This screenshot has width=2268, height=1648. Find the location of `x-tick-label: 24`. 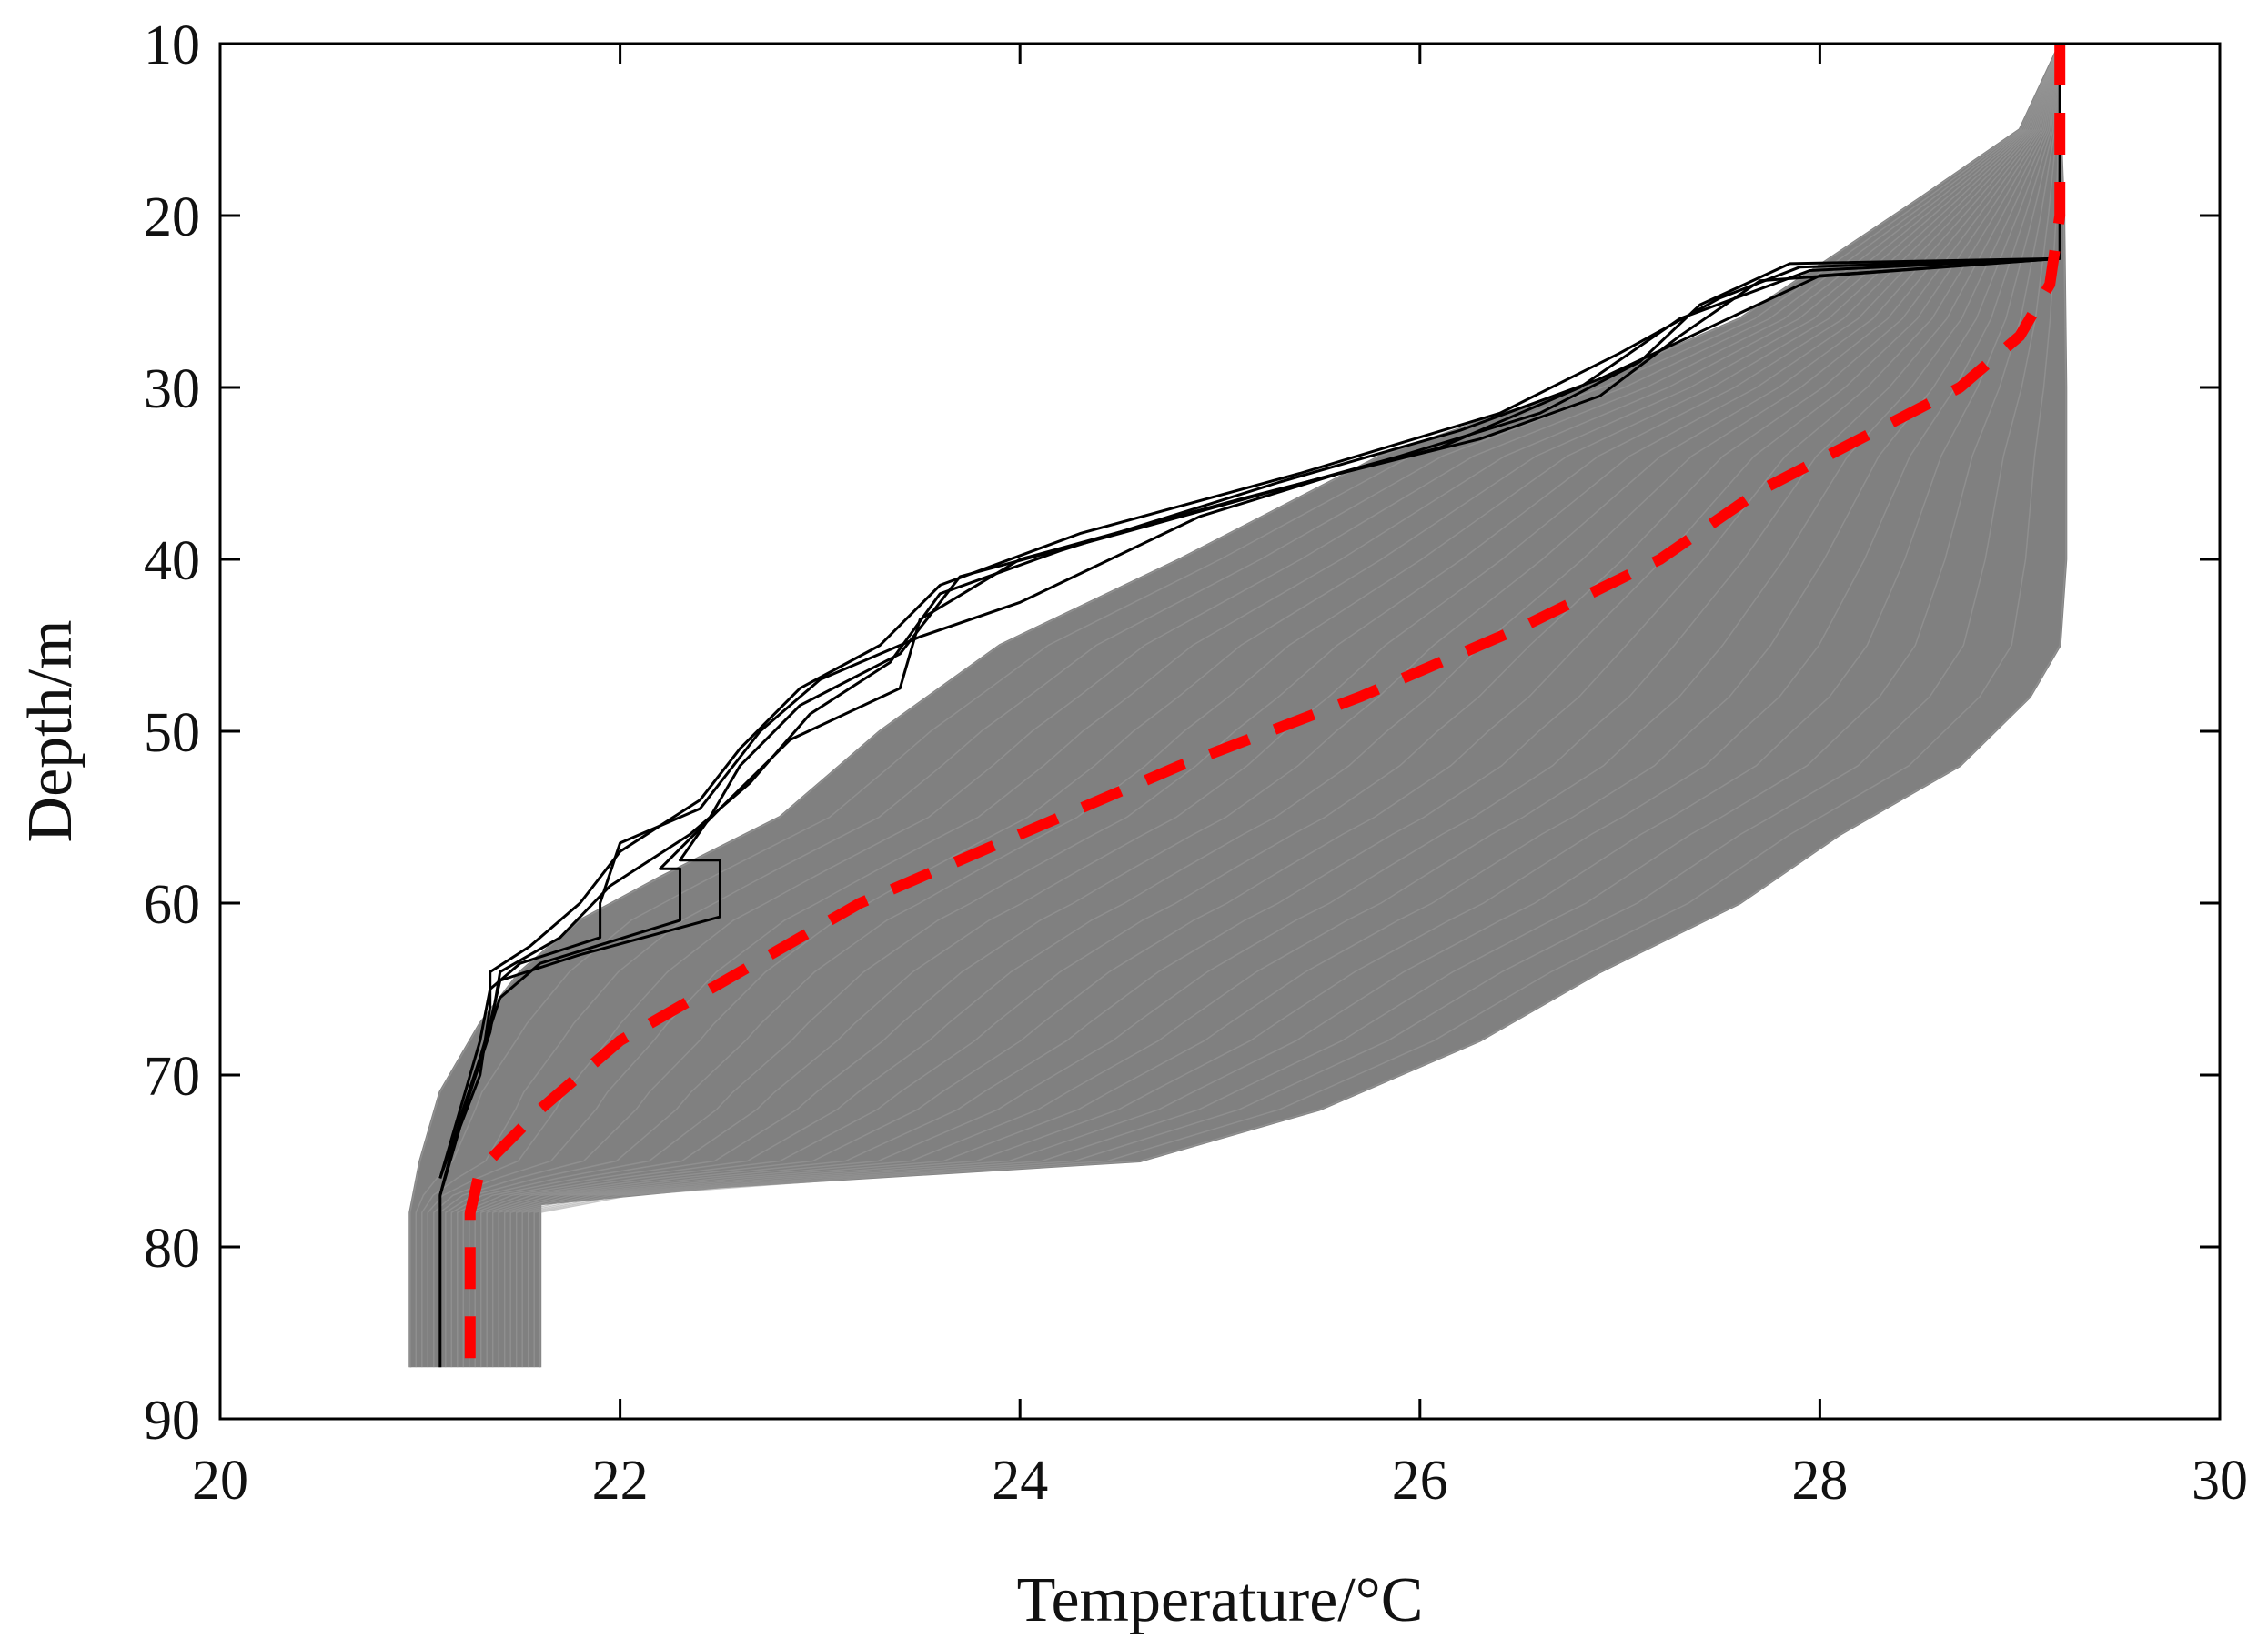

x-tick-label: 24 is located at coordinates (1020, 1481).